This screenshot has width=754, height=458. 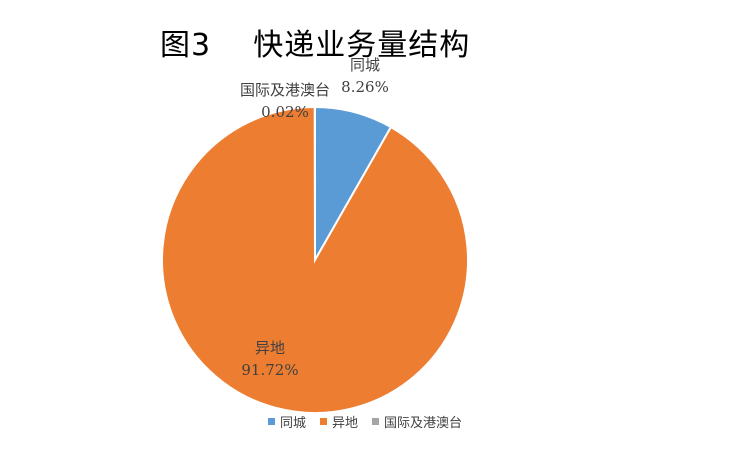 What do you see at coordinates (285, 101) in the screenshot?
I see `data-label-2: 国际及港澳台 0.02%` at bounding box center [285, 101].